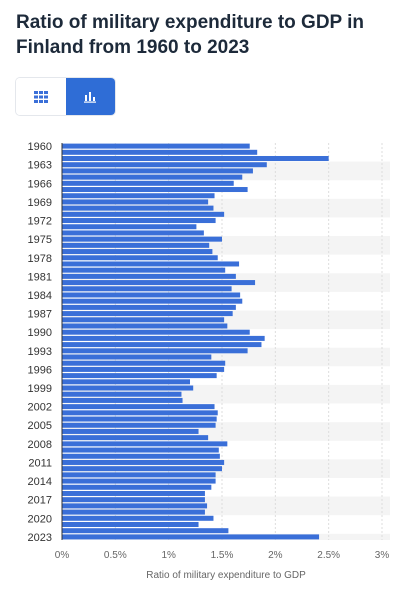  I want to click on x-tick-label: 1.5%, so click(222, 555).